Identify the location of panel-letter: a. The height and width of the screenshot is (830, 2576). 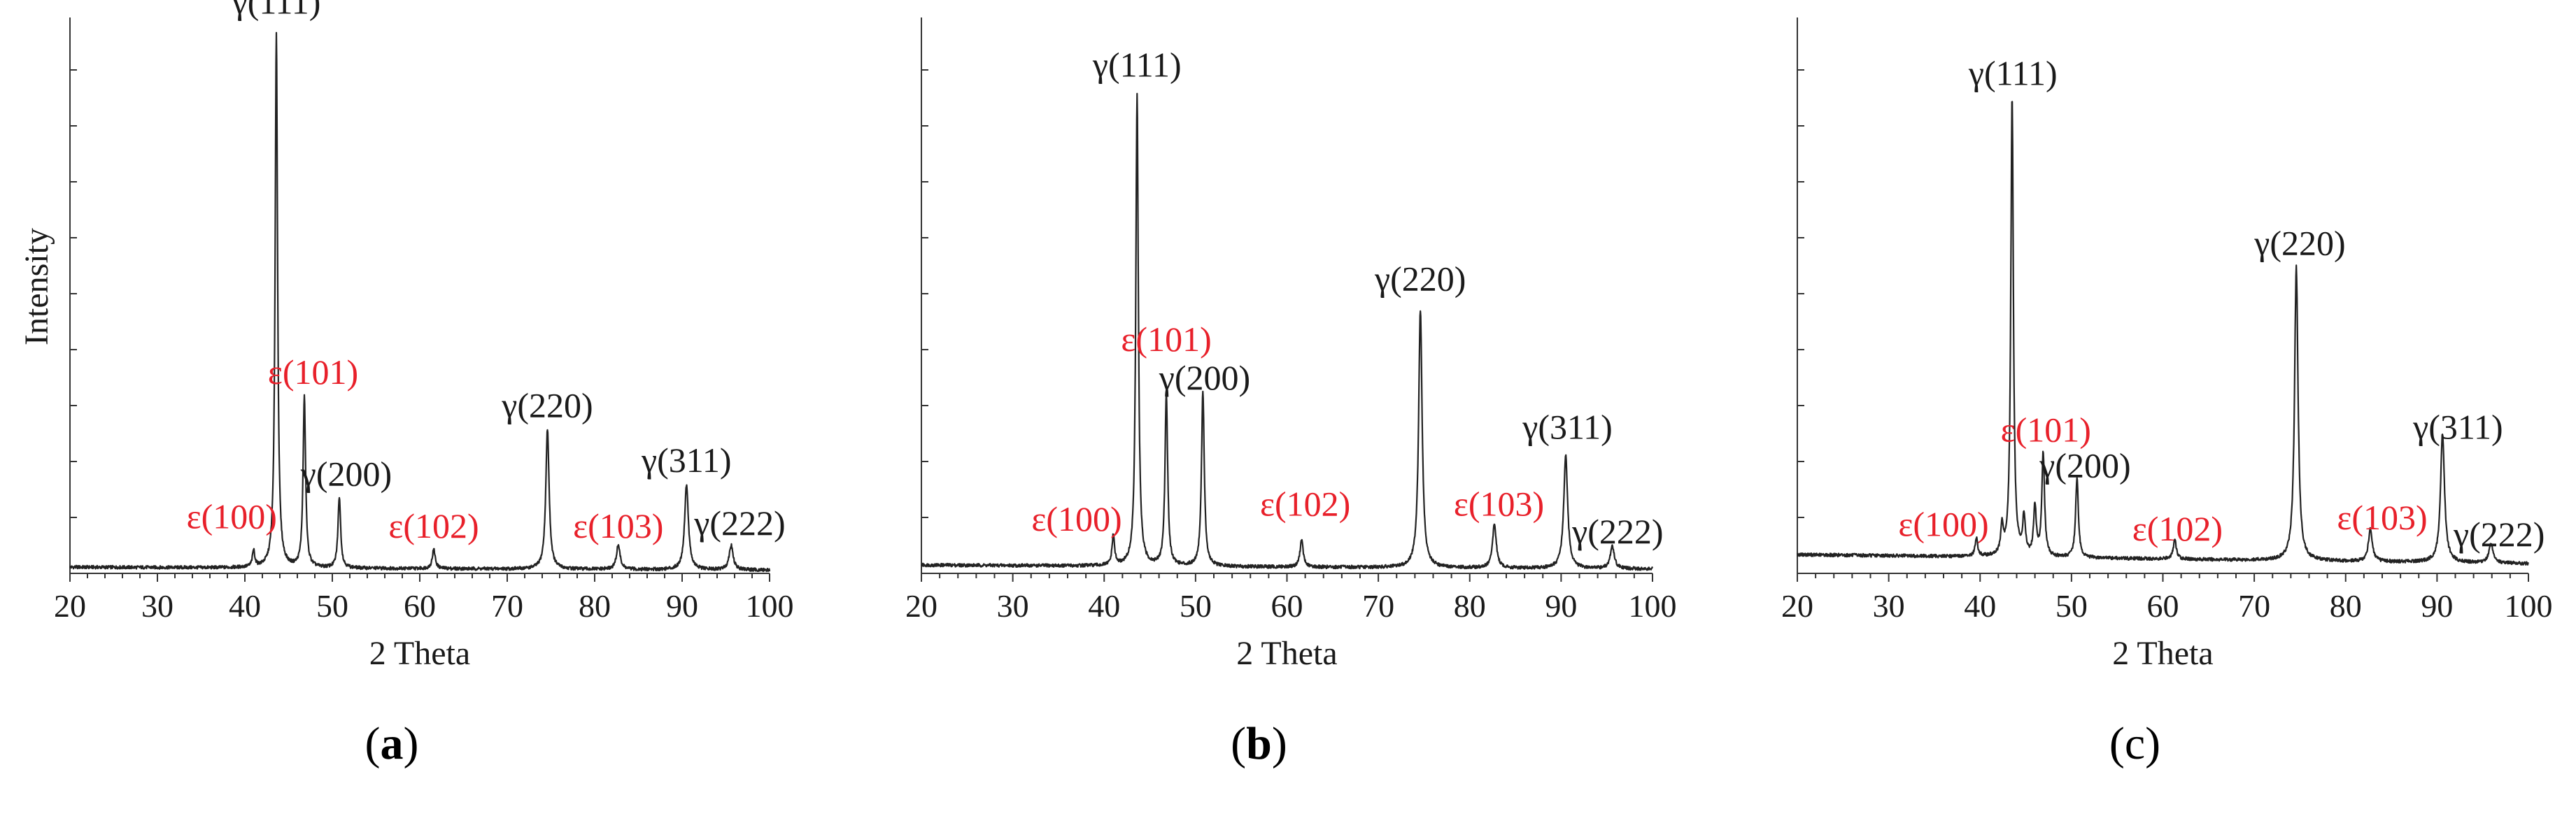
(393, 744).